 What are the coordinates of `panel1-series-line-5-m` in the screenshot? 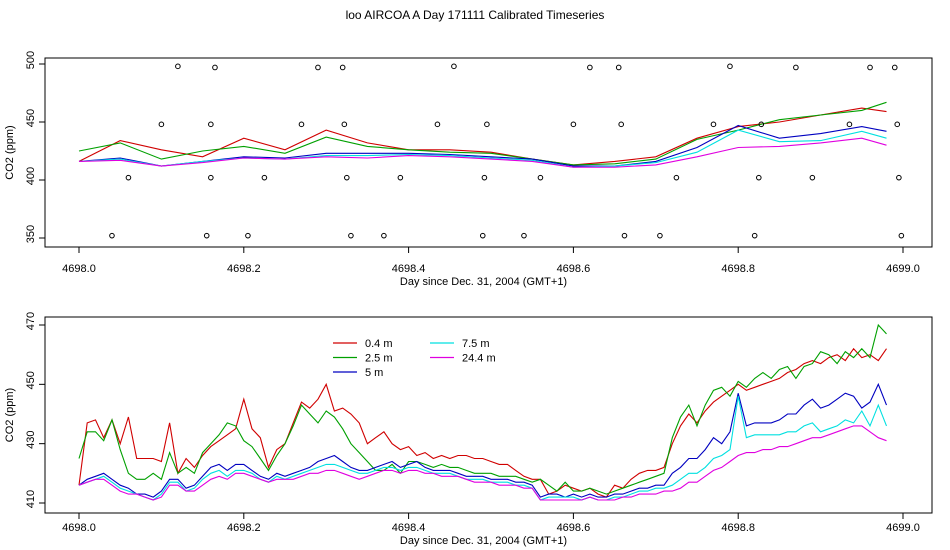 It's located at (482, 145).